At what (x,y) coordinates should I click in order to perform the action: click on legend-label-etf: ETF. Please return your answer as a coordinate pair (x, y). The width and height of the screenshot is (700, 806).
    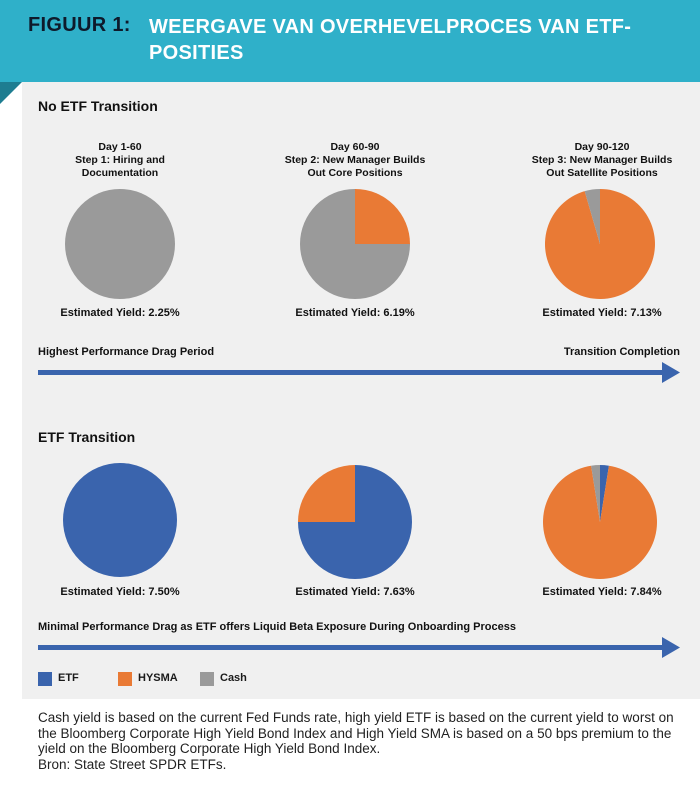
    Looking at the image, I should click on (68, 678).